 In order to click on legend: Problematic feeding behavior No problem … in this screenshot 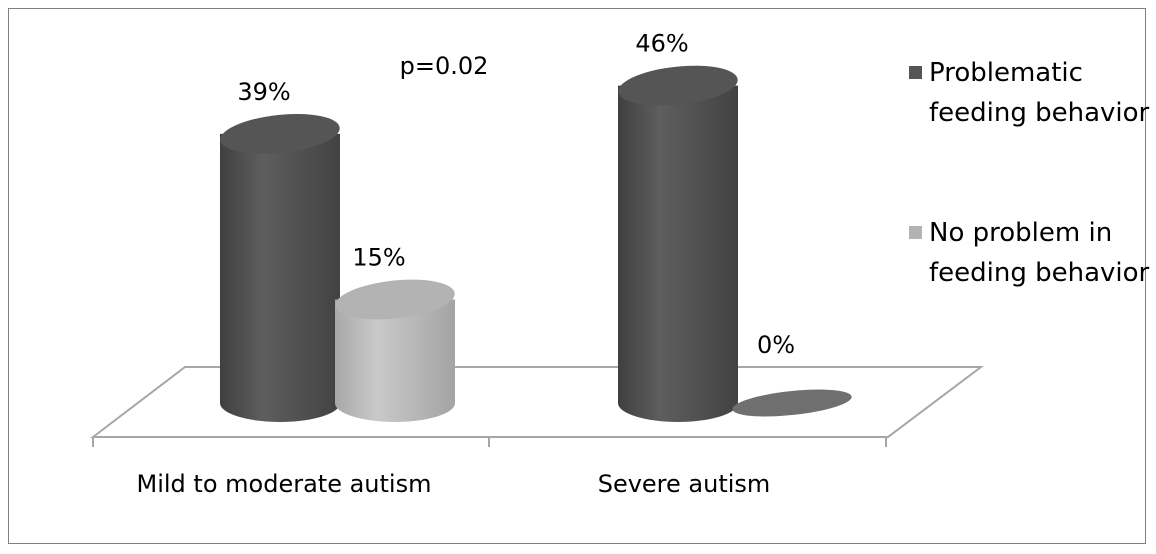, I will do `click(1029, 173)`.